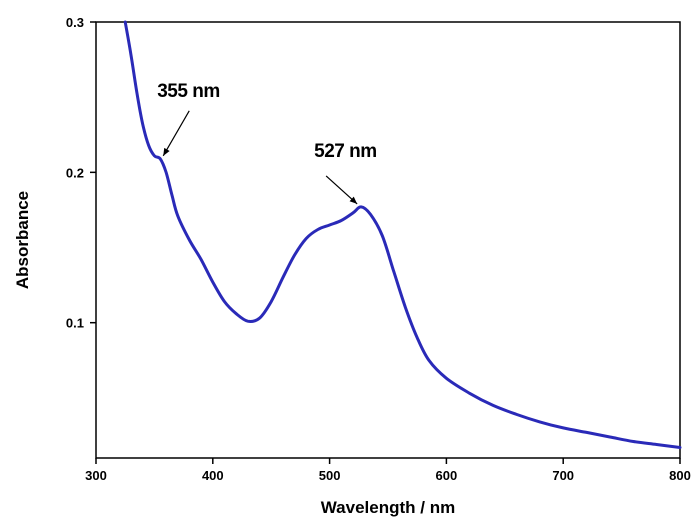  What do you see at coordinates (22, 240) in the screenshot?
I see `y-axis-title: Absorbance` at bounding box center [22, 240].